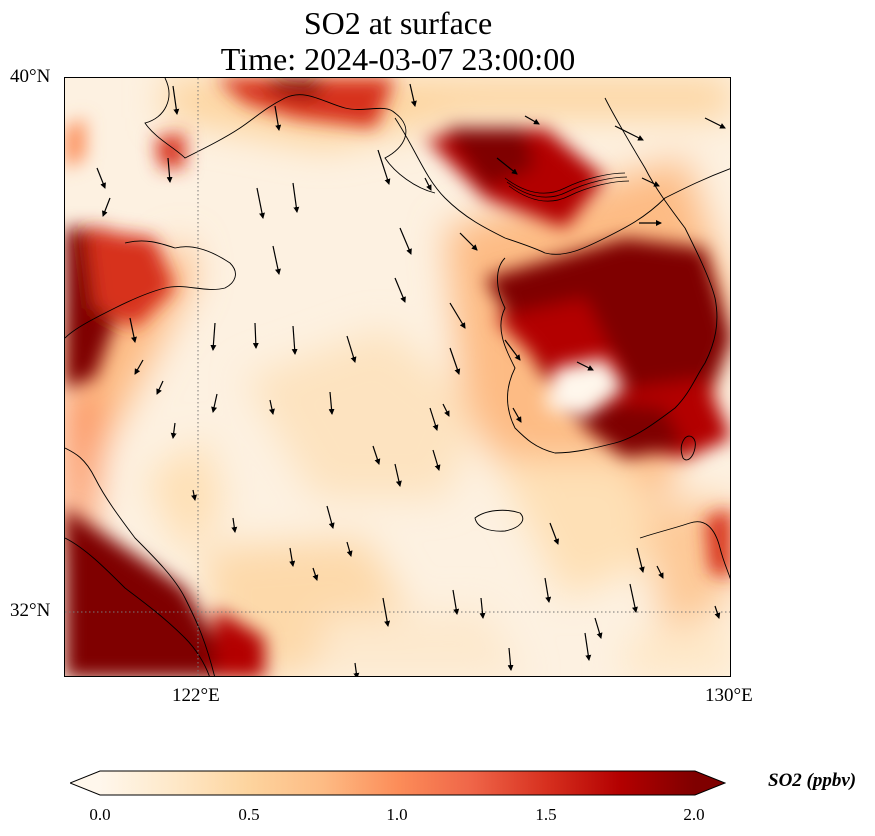 The image size is (875, 836). What do you see at coordinates (565, 183) in the screenshot?
I see `border-north-korea` at bounding box center [565, 183].